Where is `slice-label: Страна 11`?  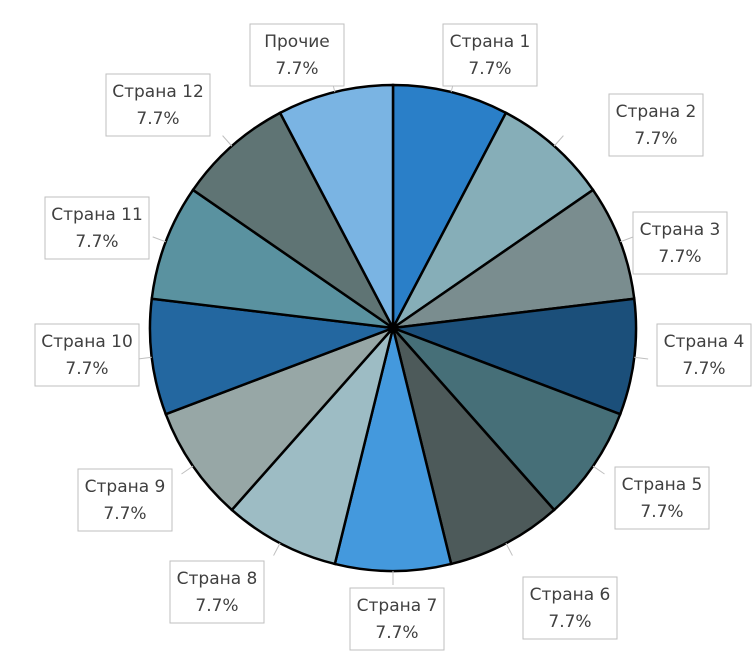
slice-label: Страна 11 is located at coordinates (97, 215).